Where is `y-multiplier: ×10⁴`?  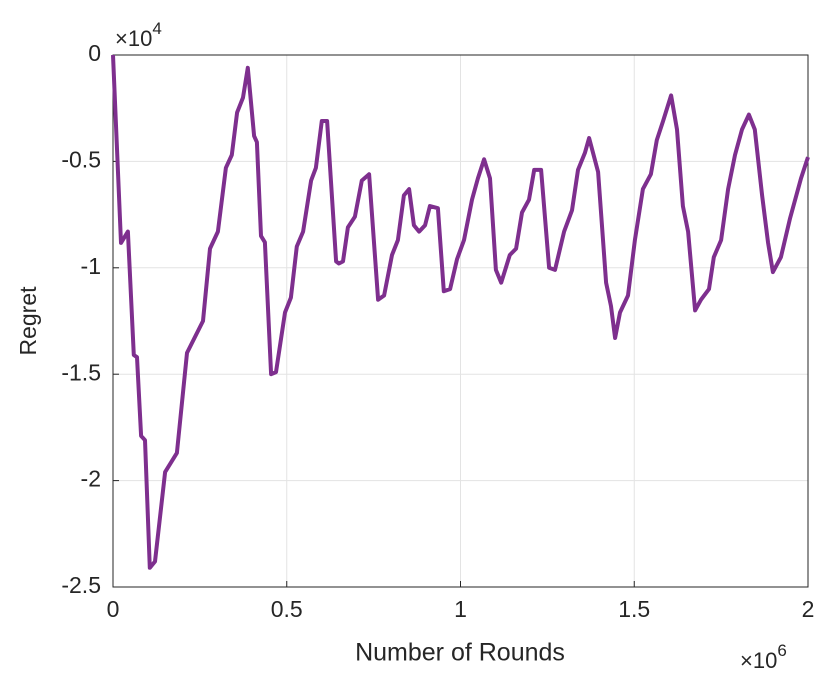
y-multiplier: ×10⁴ is located at coordinates (138, 34).